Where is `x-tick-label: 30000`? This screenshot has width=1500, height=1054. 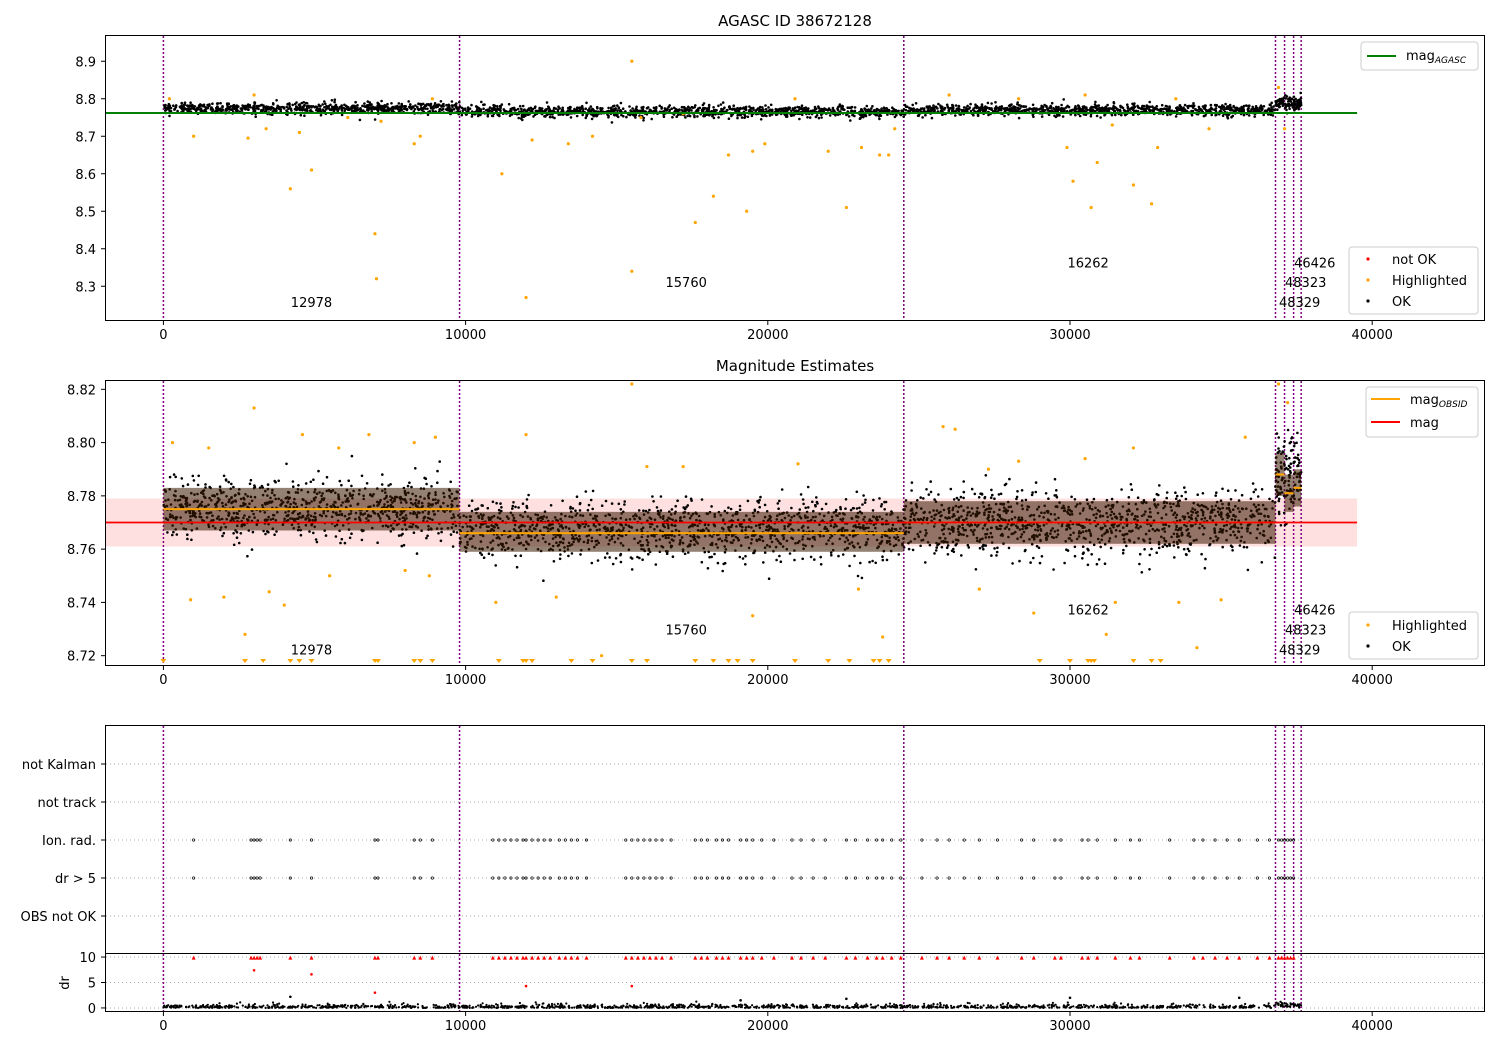
x-tick-label: 30000 is located at coordinates (1069, 335).